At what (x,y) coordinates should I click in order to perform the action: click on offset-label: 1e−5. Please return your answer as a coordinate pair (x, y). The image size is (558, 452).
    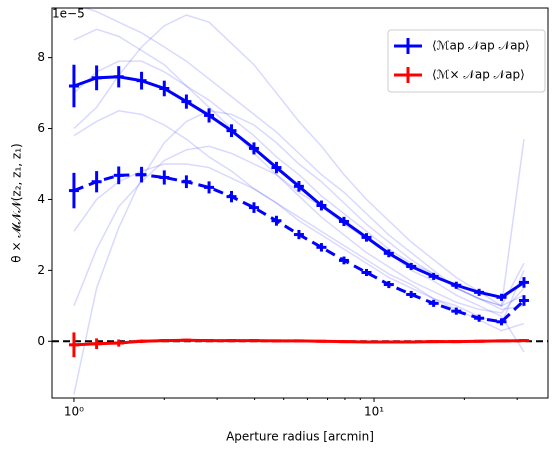
    Looking at the image, I should click on (68, 14).